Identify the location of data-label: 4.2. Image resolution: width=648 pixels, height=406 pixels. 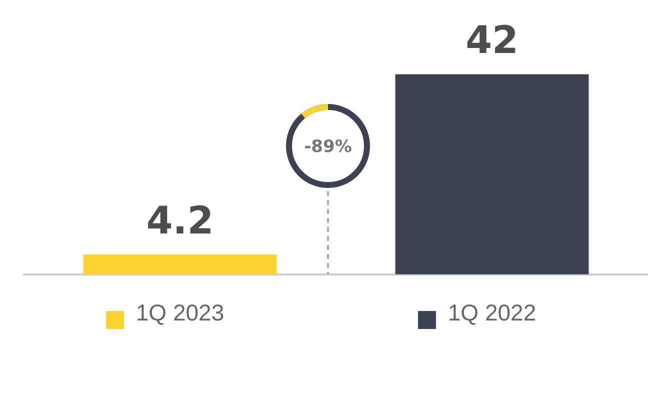
(180, 220).